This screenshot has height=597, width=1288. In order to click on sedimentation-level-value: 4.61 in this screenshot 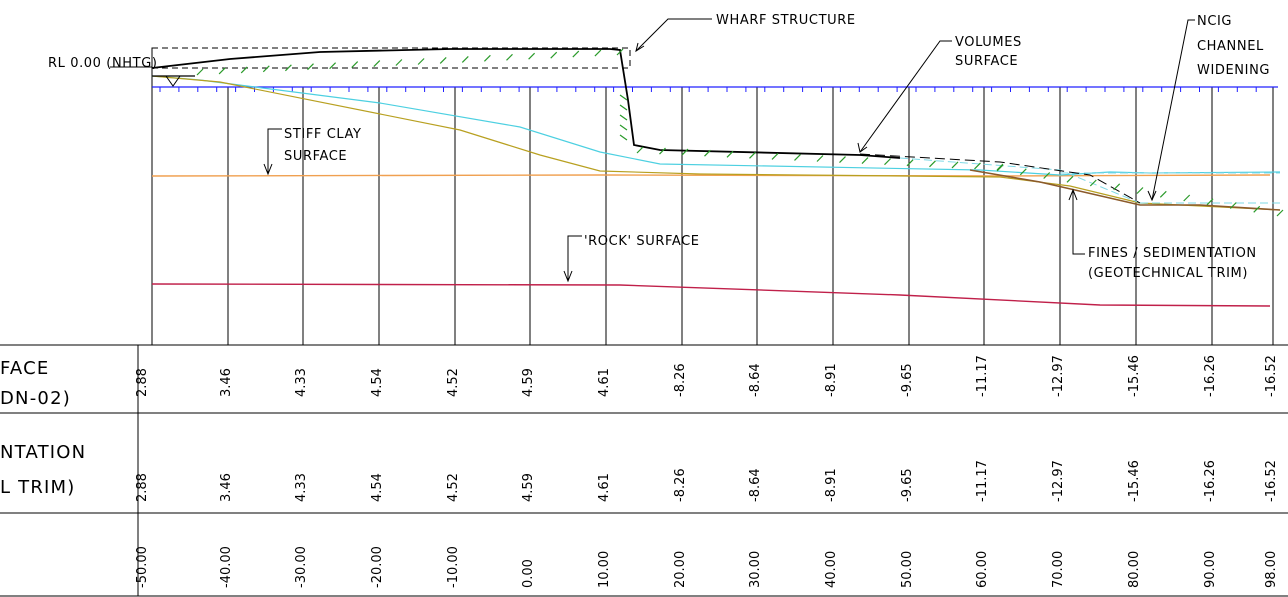, I will do `click(604, 487)`.